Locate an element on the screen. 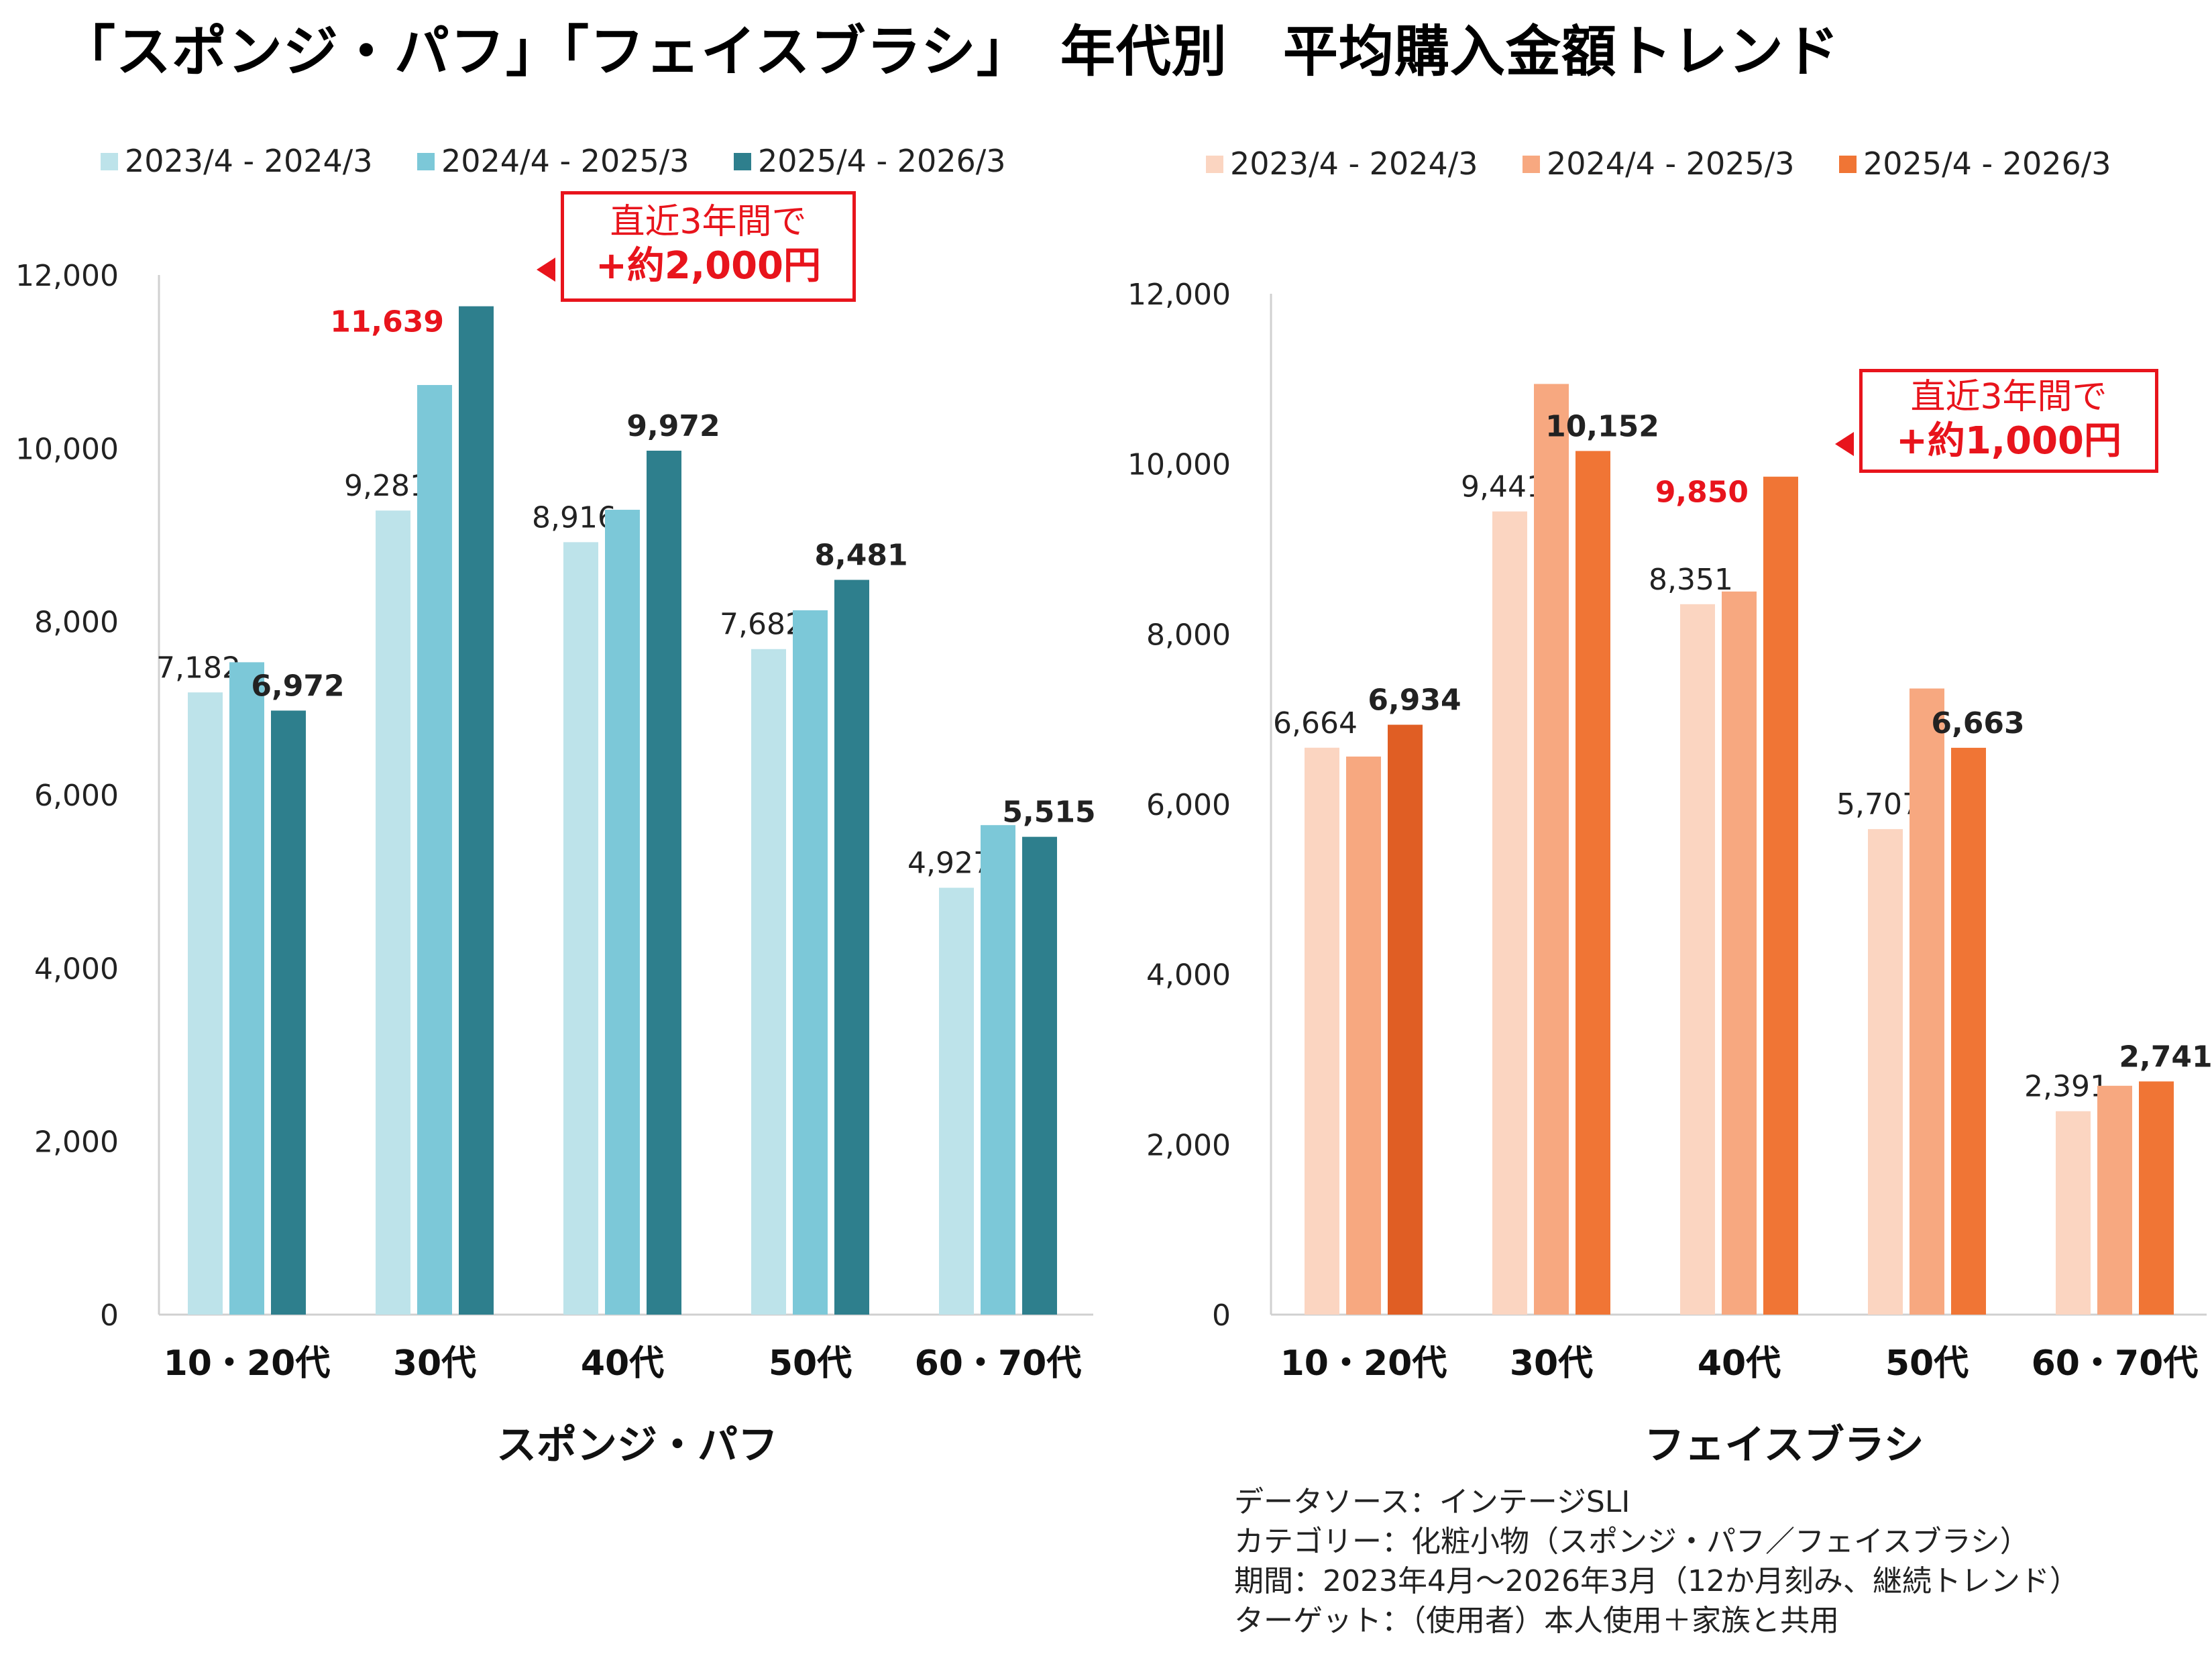 The height and width of the screenshot is (1656, 2212). data-label: 4,927 is located at coordinates (949, 863).